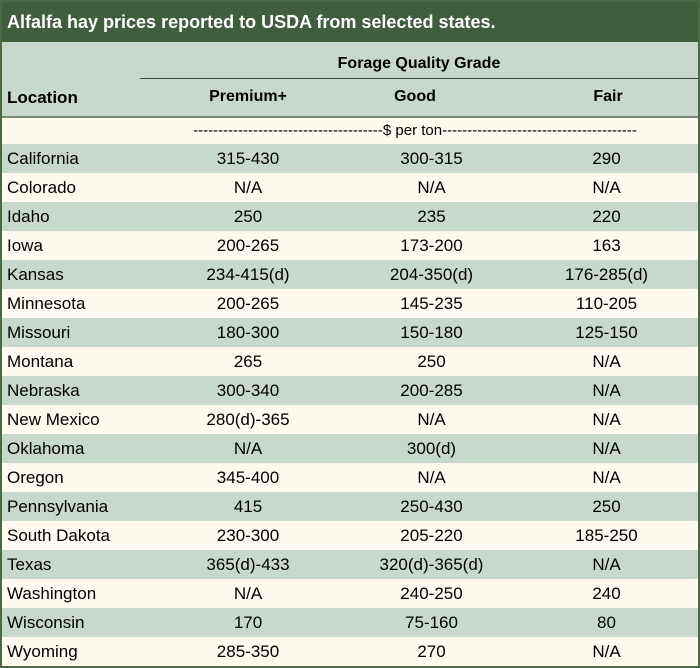 The height and width of the screenshot is (668, 700). I want to click on location-cell: Oklahoma, so click(46, 448).